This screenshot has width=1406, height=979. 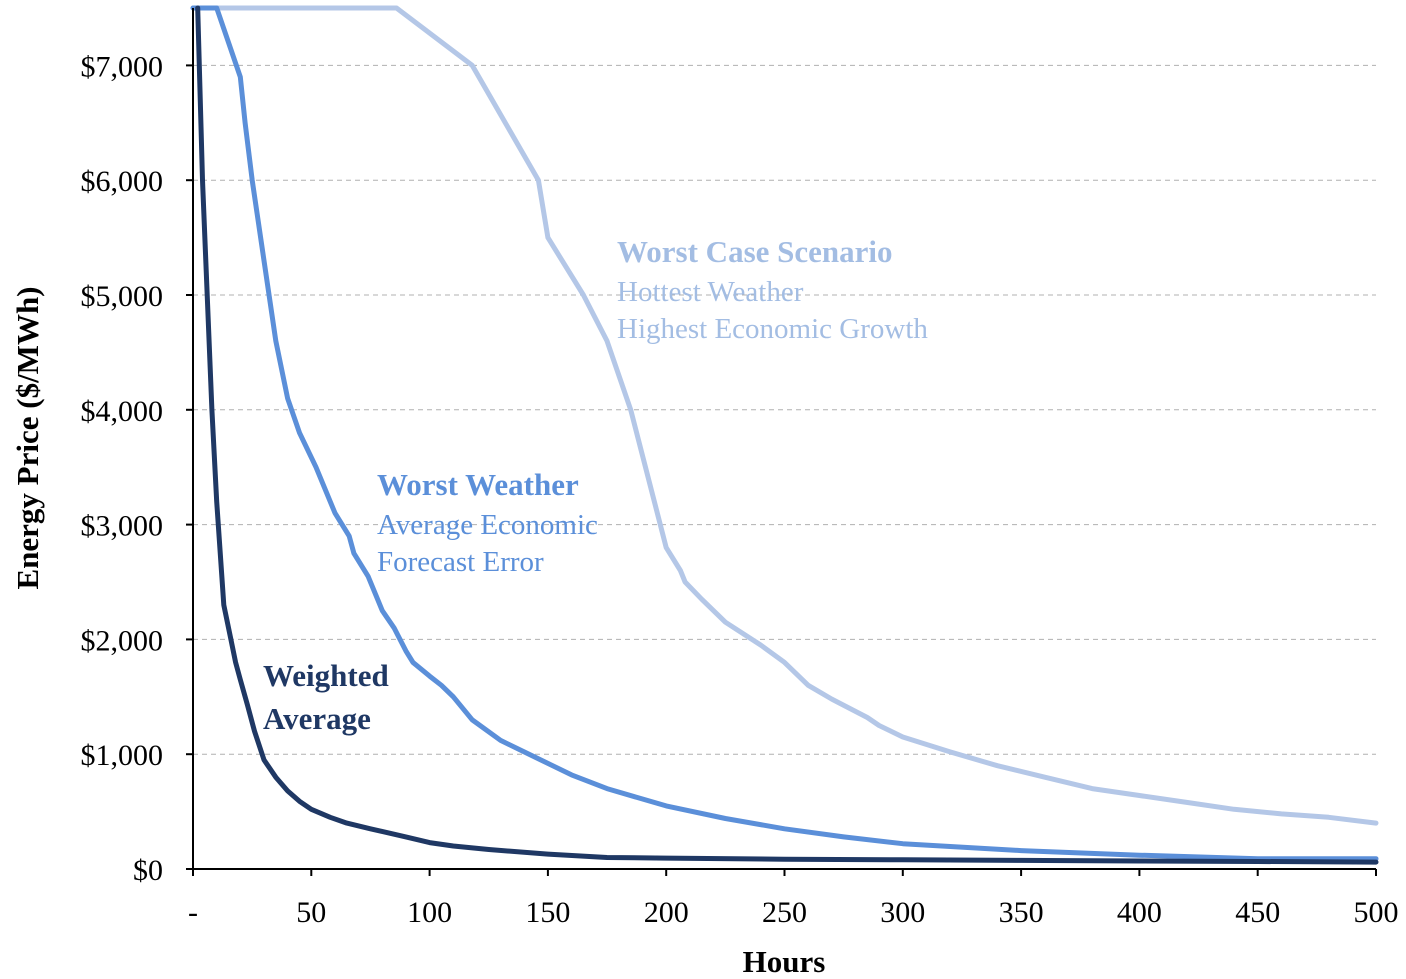 What do you see at coordinates (122, 526) in the screenshot?
I see `y-tick-label-3: $3,000` at bounding box center [122, 526].